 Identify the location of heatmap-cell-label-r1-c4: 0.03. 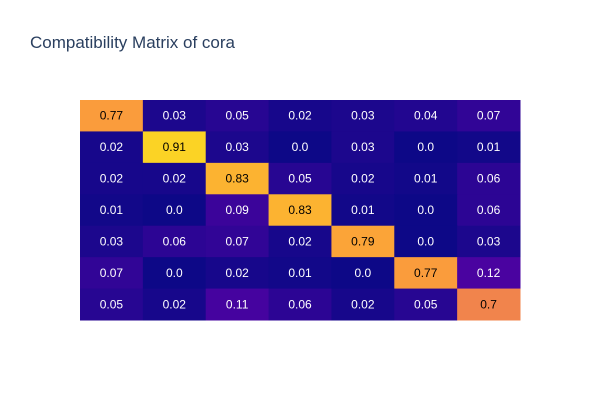
(363, 147).